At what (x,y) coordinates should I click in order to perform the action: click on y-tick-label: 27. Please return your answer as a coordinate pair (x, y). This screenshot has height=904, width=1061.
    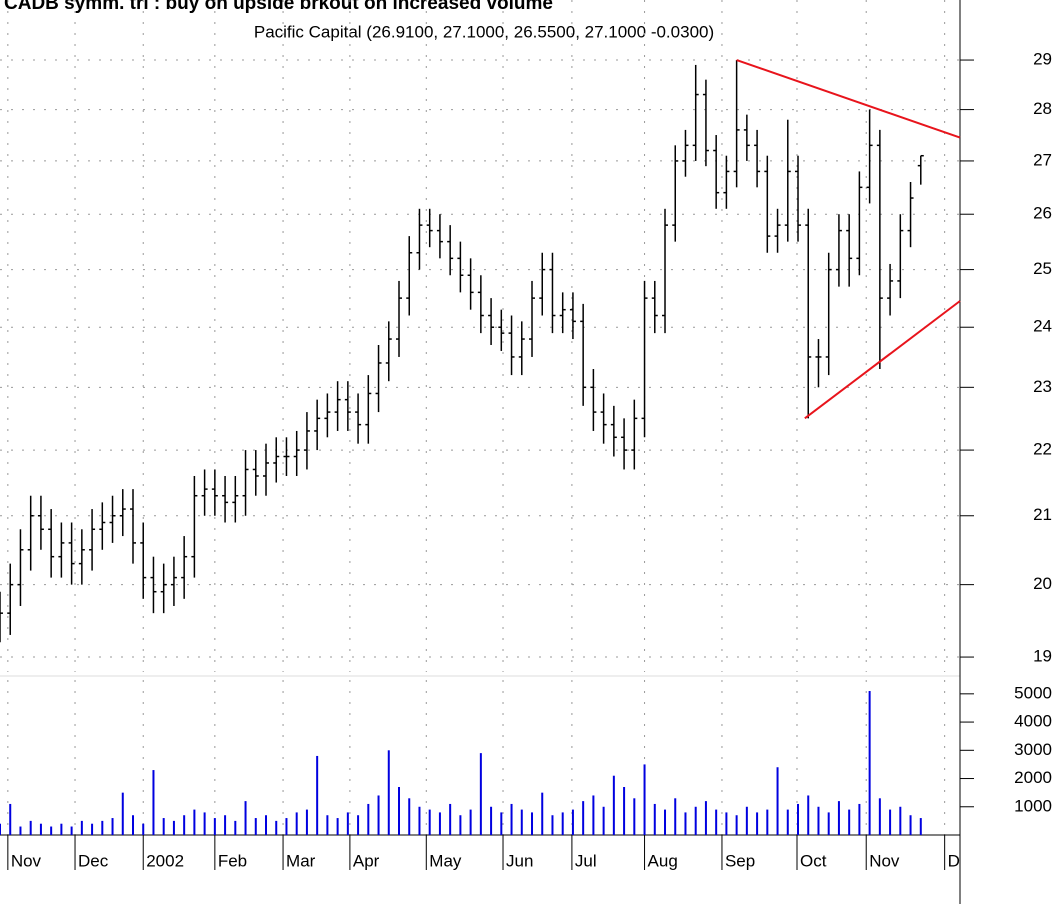
    Looking at the image, I should click on (1042, 159).